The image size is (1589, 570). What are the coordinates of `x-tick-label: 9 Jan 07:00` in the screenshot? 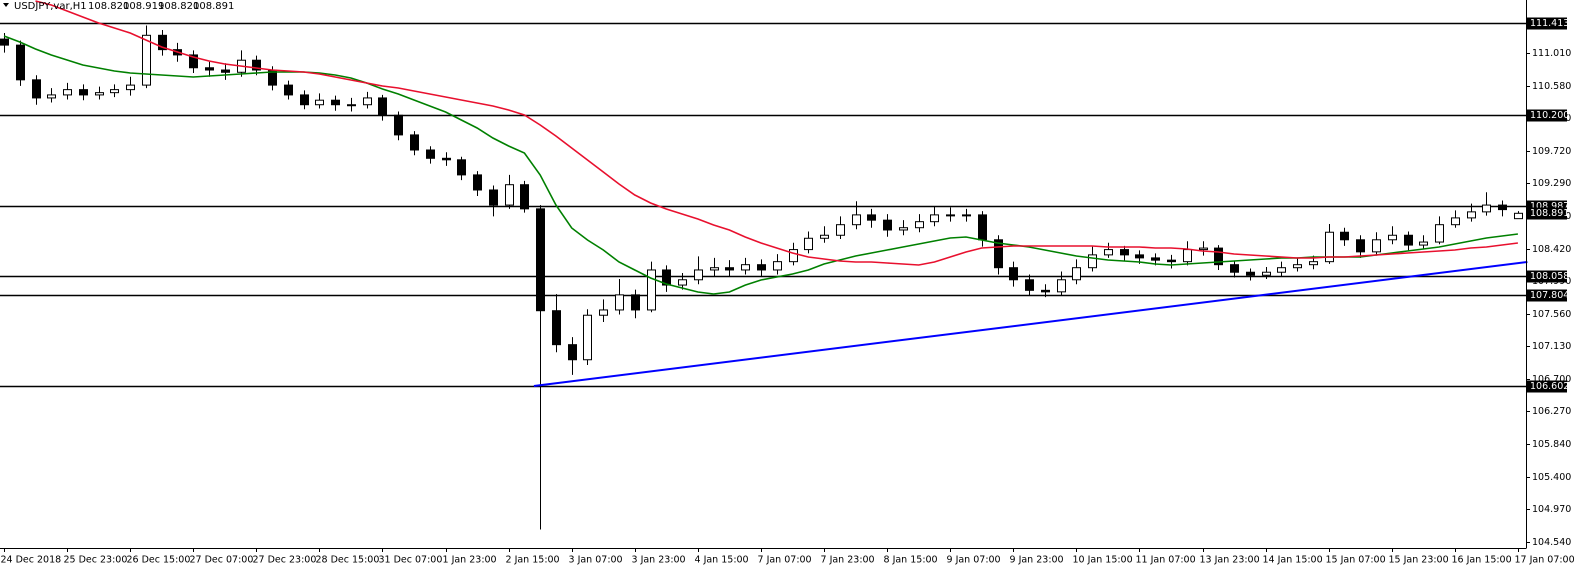 It's located at (974, 560).